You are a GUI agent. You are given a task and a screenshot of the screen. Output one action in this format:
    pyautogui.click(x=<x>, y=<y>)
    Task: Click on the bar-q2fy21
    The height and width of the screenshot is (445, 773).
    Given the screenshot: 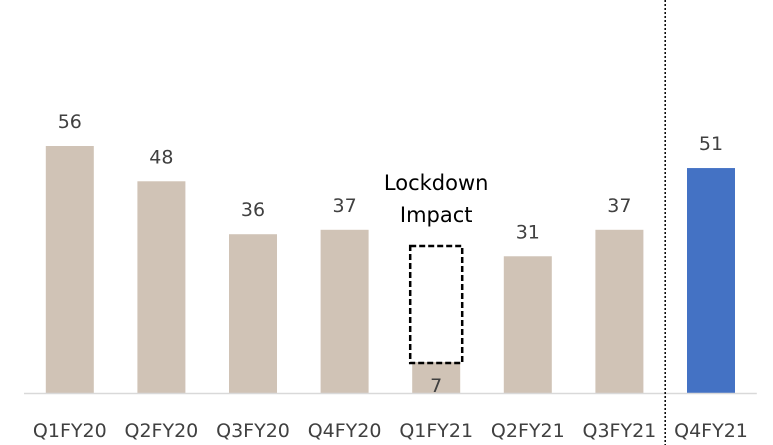 What is the action you would take?
    pyautogui.click(x=527, y=324)
    